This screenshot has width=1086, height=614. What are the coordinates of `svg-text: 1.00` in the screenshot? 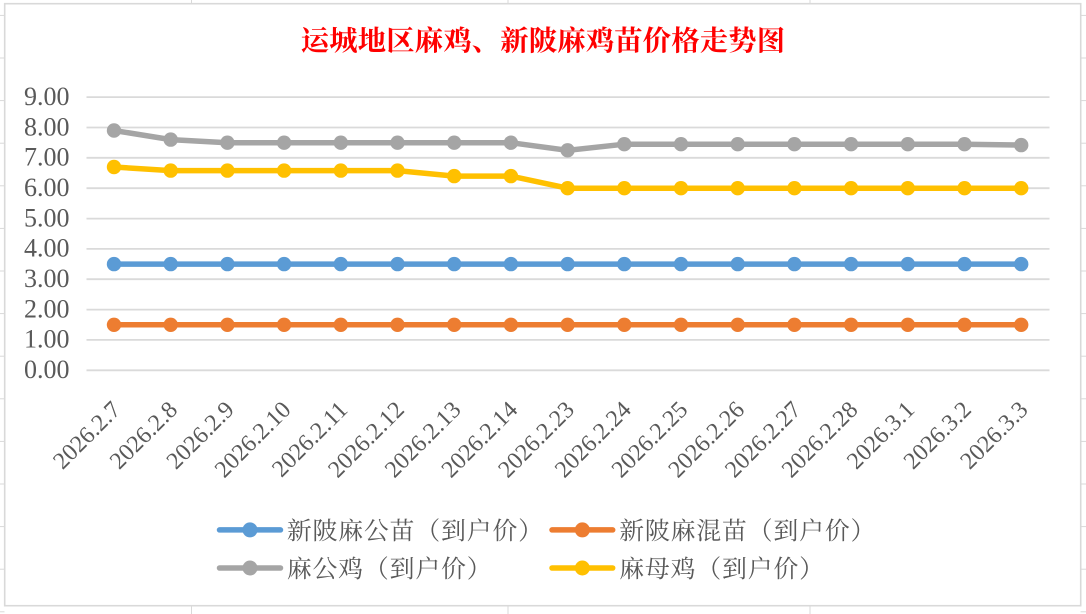 It's located at (47, 339).